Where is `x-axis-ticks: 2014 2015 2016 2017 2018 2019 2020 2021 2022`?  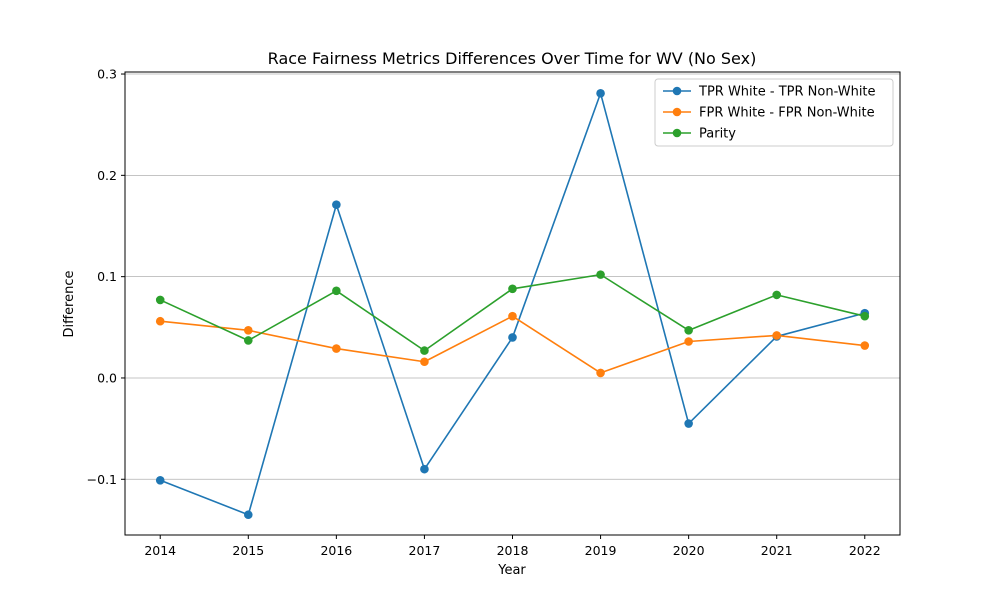 x-axis-ticks: 2014 2015 2016 2017 2018 2019 2020 2021 2022 is located at coordinates (512, 546).